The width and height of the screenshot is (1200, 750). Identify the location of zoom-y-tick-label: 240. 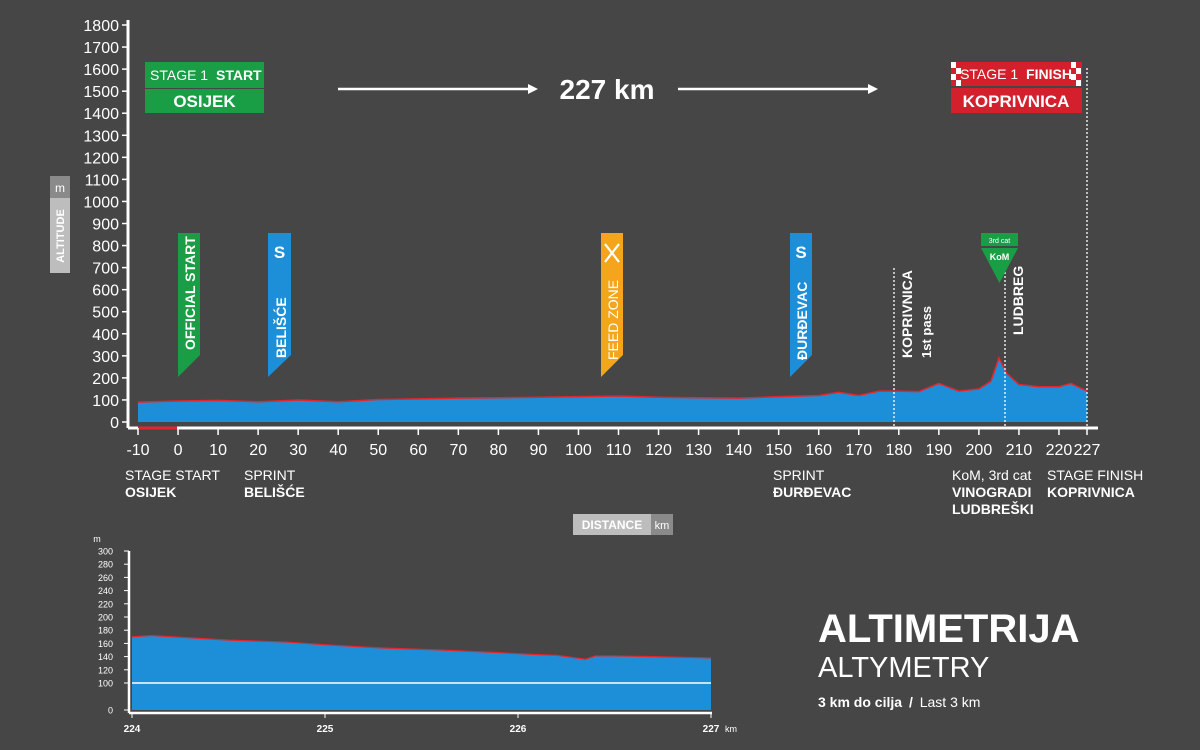
(105, 591).